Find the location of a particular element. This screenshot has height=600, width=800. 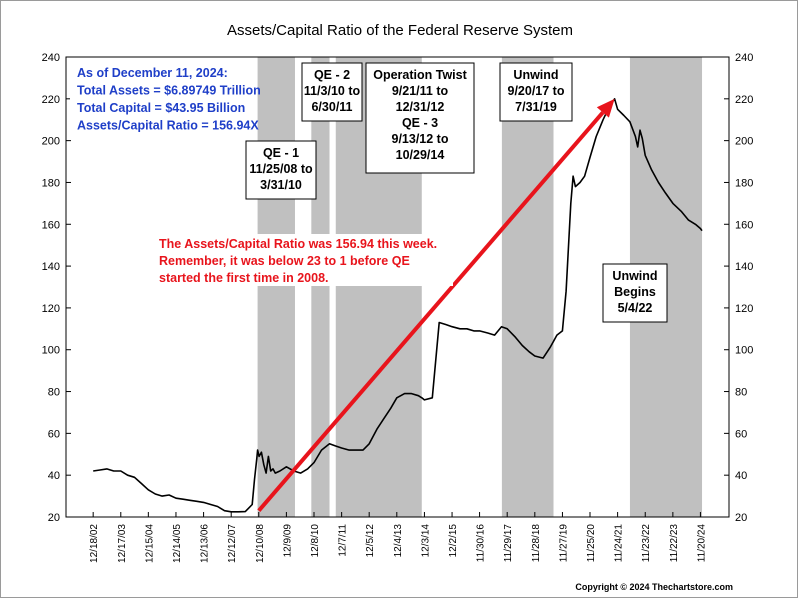

y-tick-label-left: 120 is located at coordinates (51, 309).